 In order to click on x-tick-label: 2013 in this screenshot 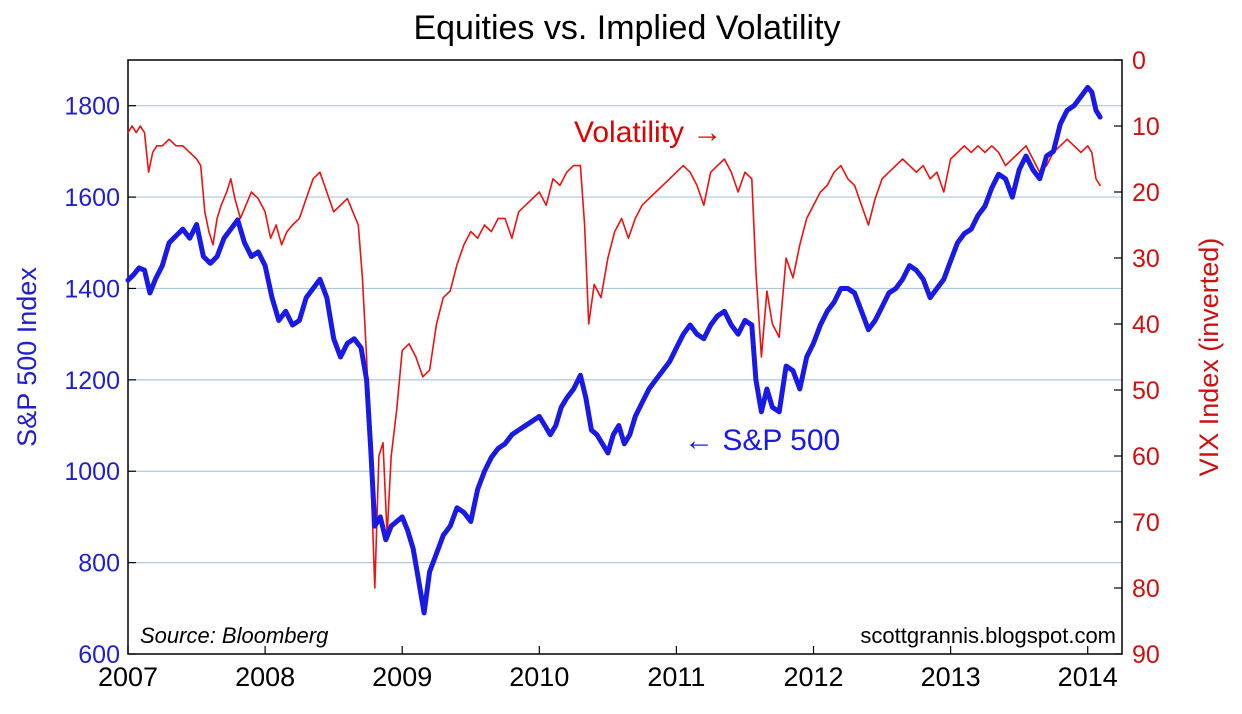, I will do `click(951, 677)`.